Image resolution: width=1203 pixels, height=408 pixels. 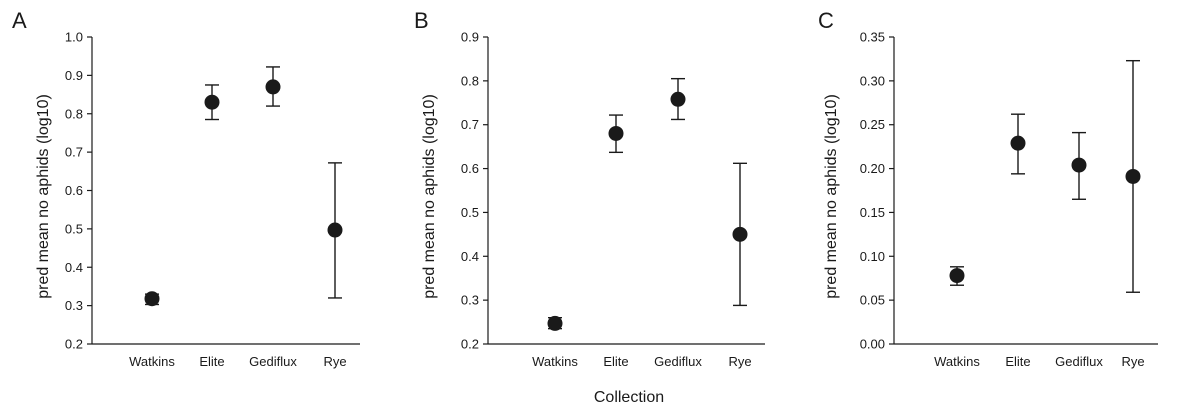 What do you see at coordinates (872, 80) in the screenshot?
I see `y-tick-label: 0.30` at bounding box center [872, 80].